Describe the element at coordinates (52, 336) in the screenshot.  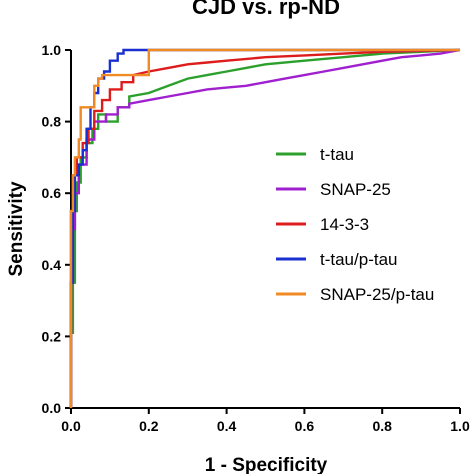
I see `y-tick-label: 0.2` at that location.